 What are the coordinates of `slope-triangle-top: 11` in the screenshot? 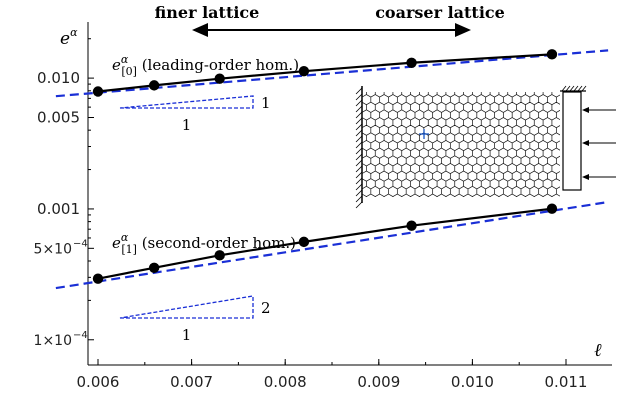 It's located at (195, 114).